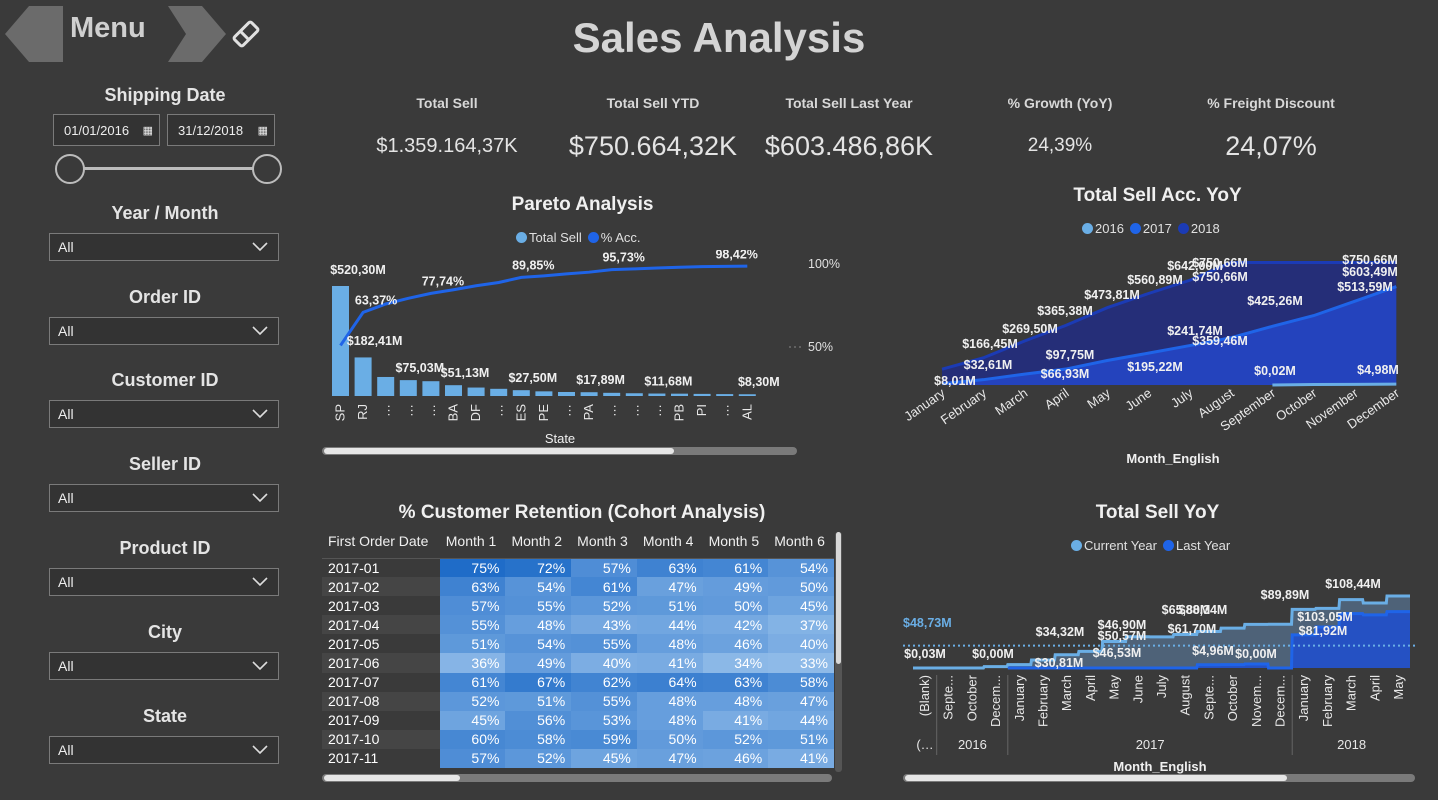 Image resolution: width=1438 pixels, height=800 pixels. What do you see at coordinates (376, 300) in the screenshot?
I see `pareto-pct-label: 63,37%` at bounding box center [376, 300].